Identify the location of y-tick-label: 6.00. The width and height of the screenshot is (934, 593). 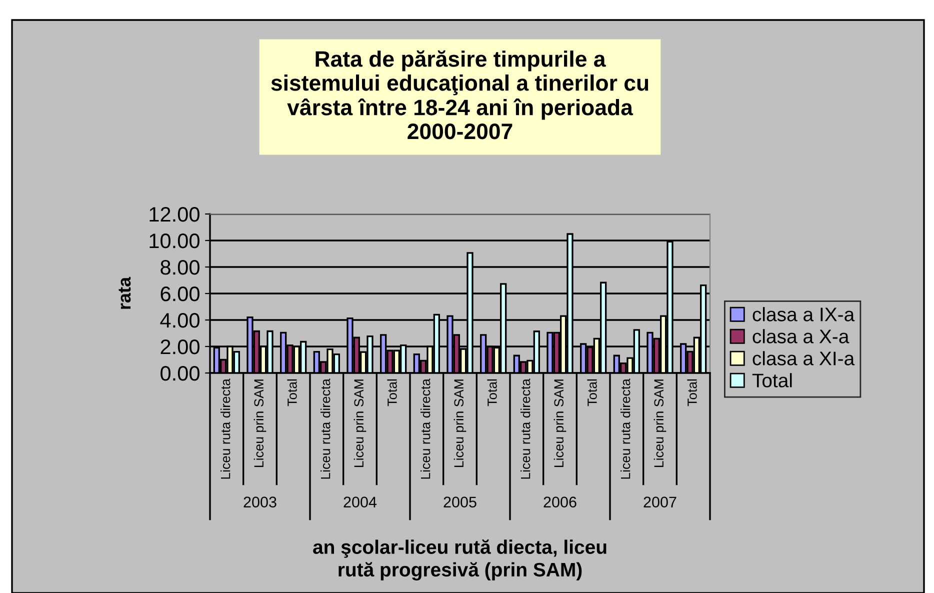
(180, 294).